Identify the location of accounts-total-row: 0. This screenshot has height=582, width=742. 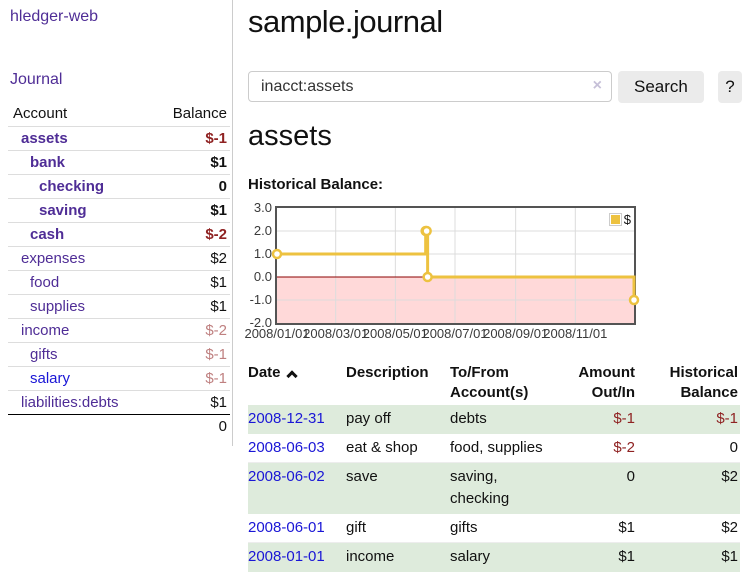
(119, 425).